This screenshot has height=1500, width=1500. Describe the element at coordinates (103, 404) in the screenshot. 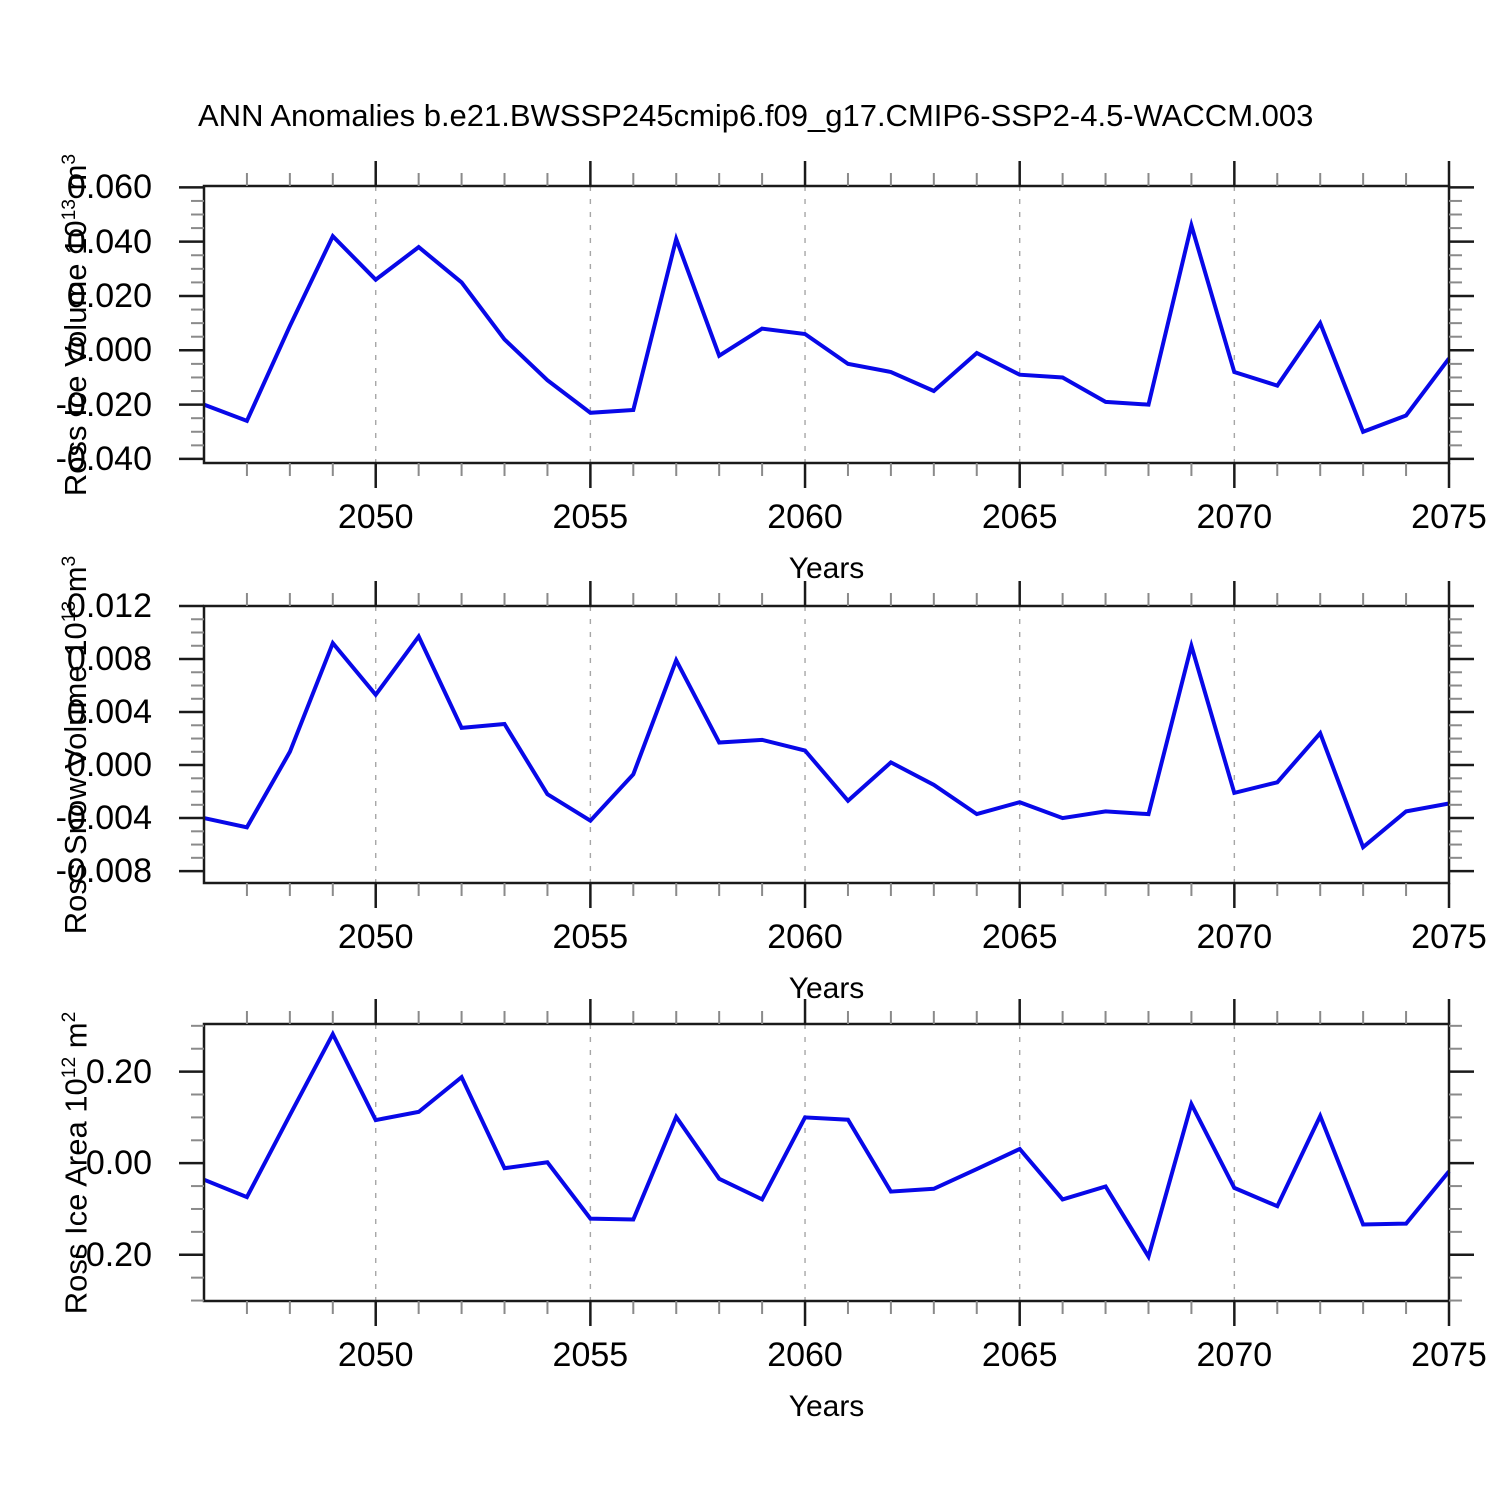

I see `y-tick-label: -0.020` at that location.